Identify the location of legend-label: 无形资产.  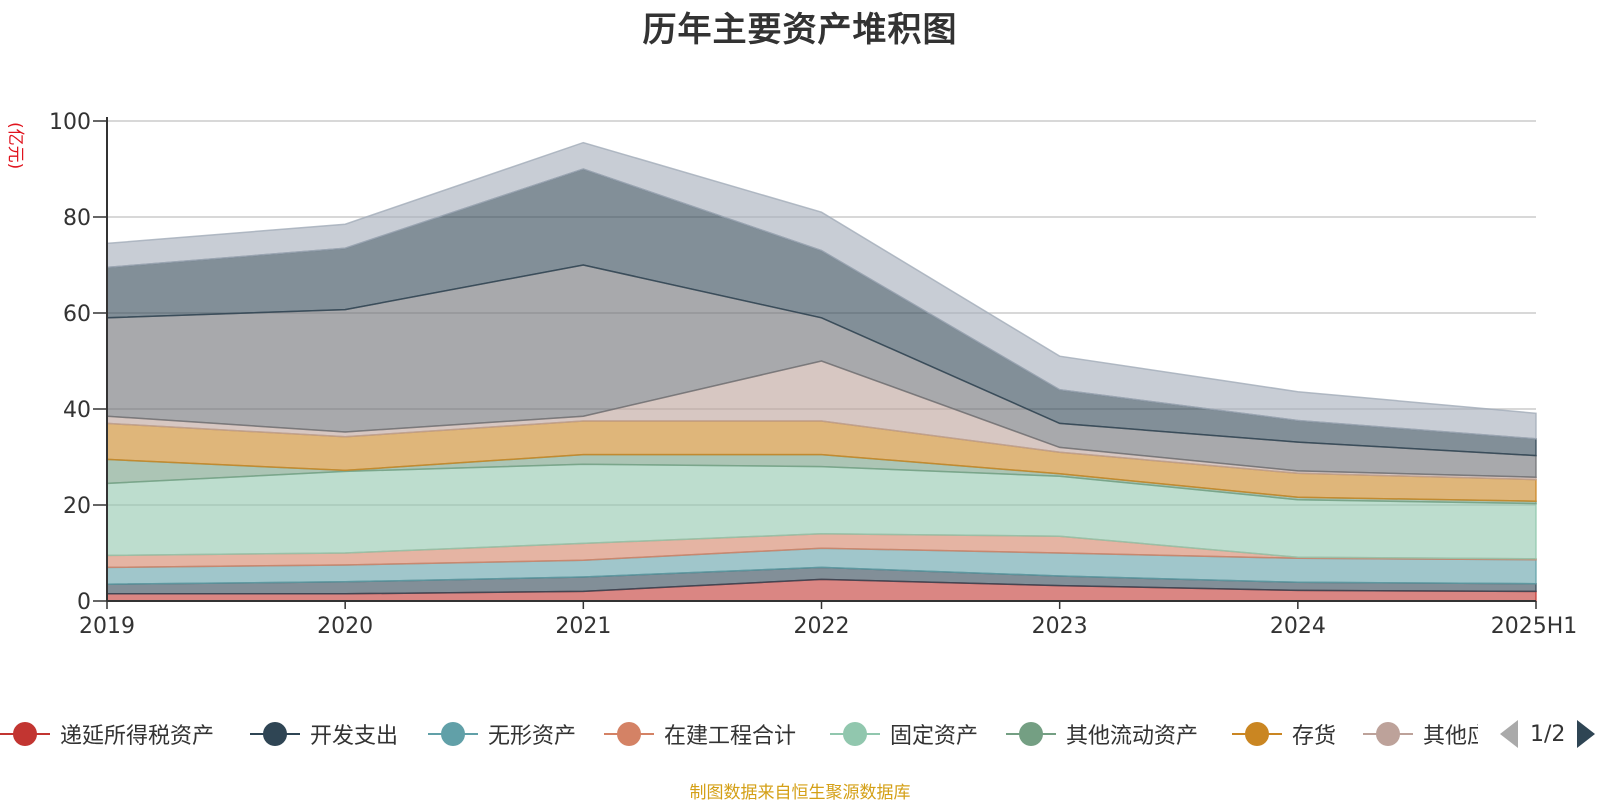
(532, 736).